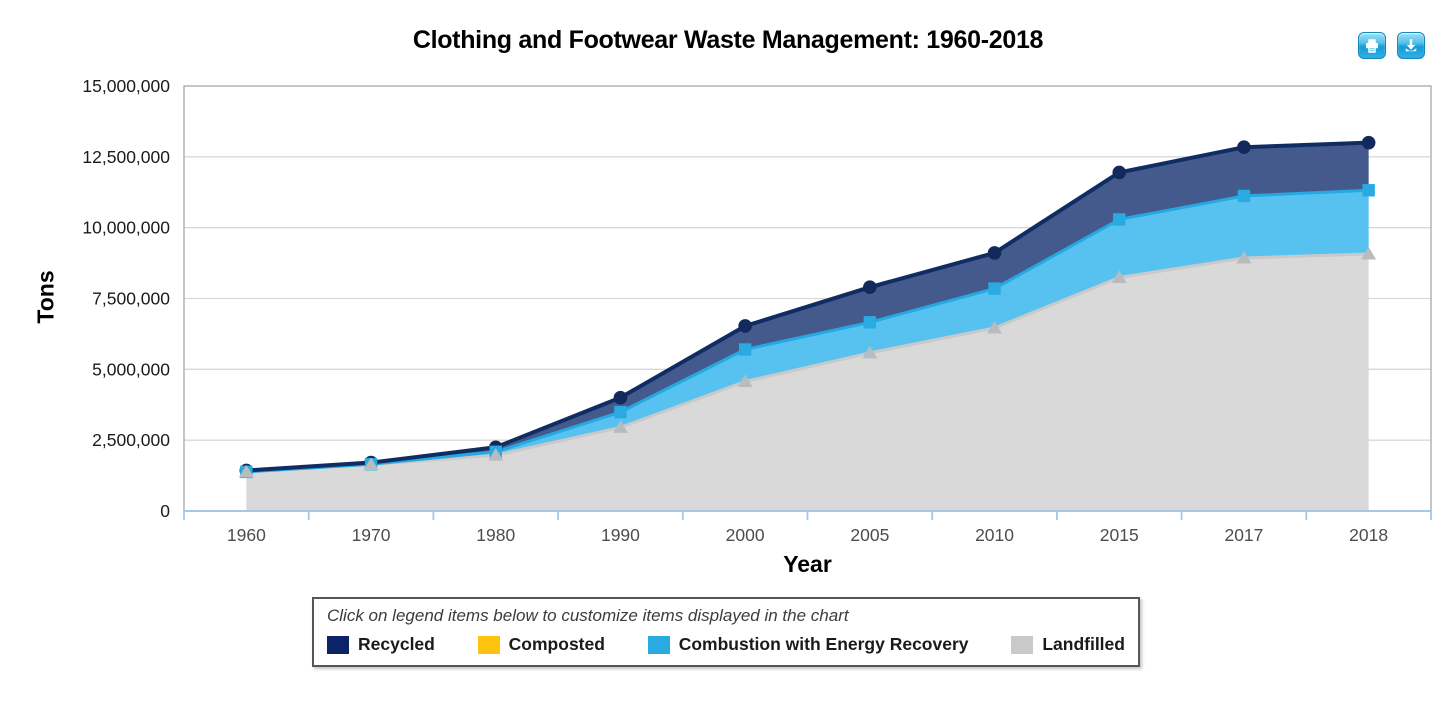  What do you see at coordinates (1368, 535) in the screenshot?
I see `x-tick-label: 2018` at bounding box center [1368, 535].